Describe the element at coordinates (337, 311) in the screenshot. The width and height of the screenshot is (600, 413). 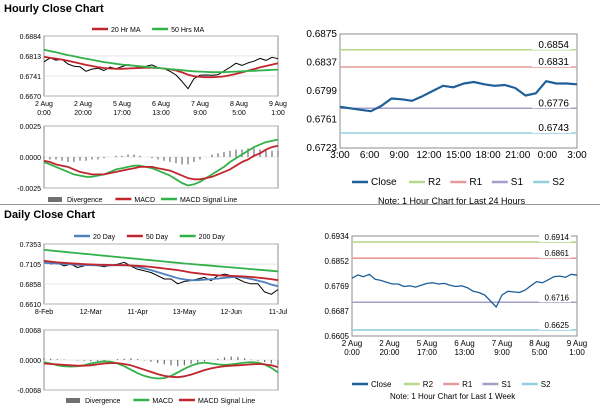
I see `y-tick-label: 0.6687` at that location.